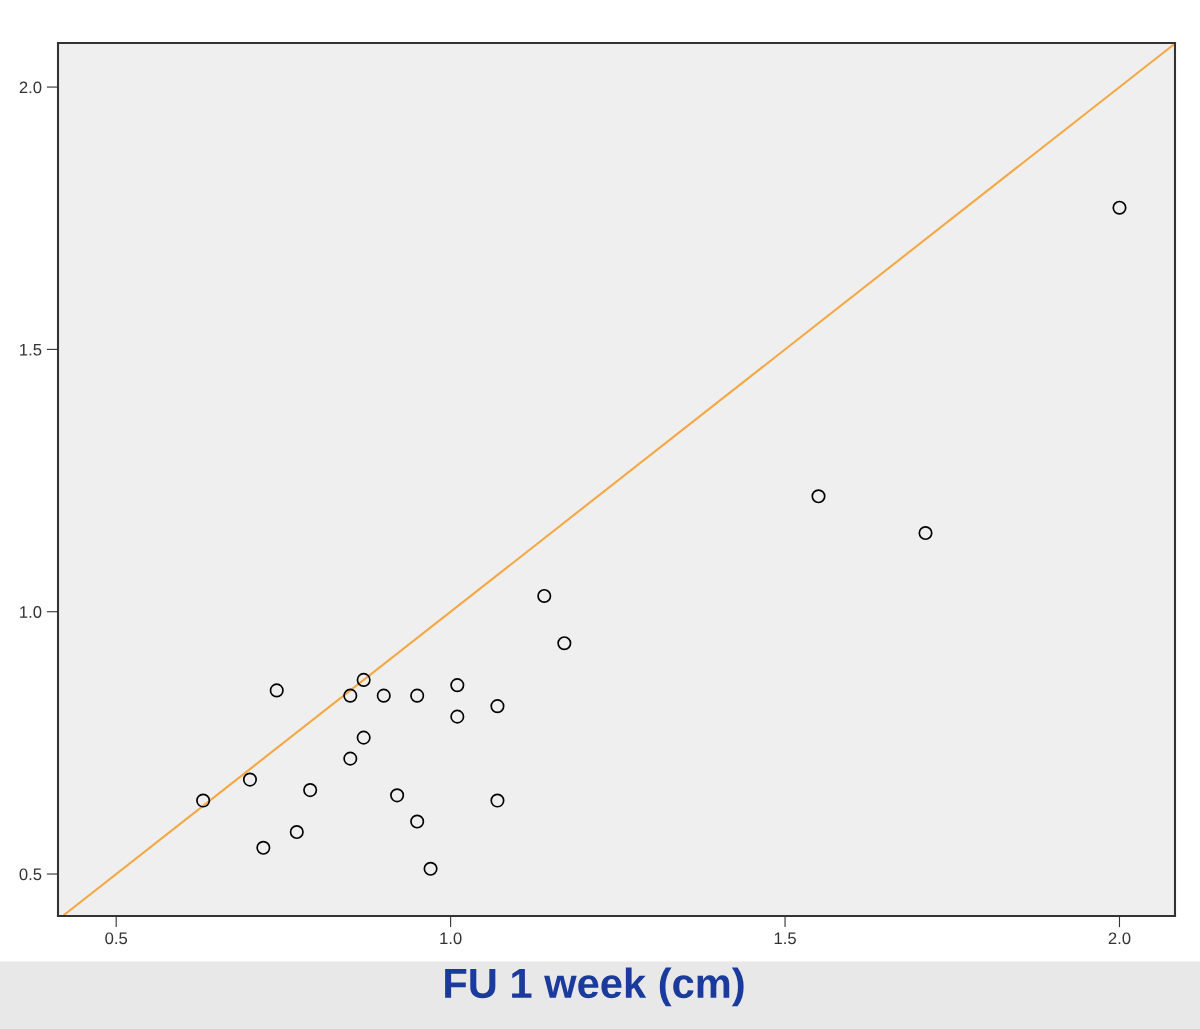 This screenshot has height=1029, width=1200. I want to click on x-axis-title: FU 1 week (cm), so click(594, 987).